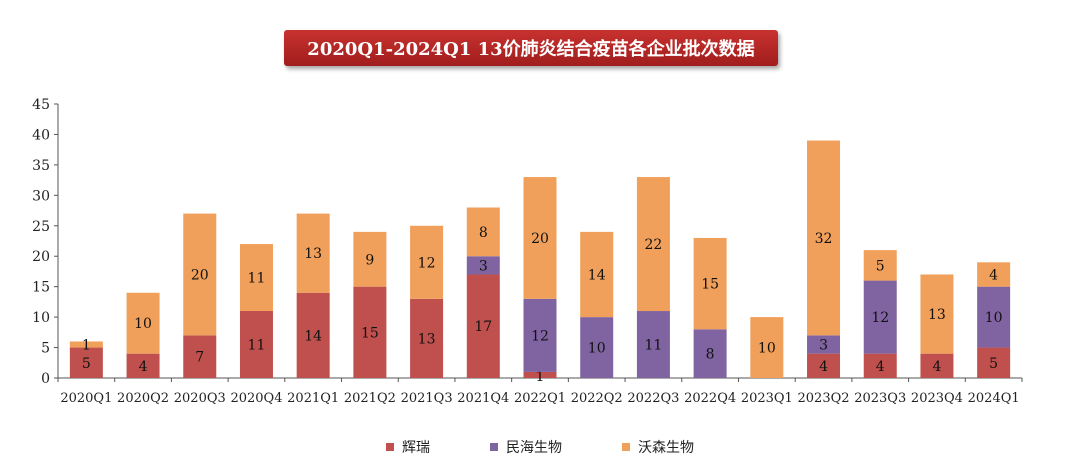 The height and width of the screenshot is (473, 1080). Describe the element at coordinates (597, 398) in the screenshot. I see `x-tick-label: 2022Q2` at that location.